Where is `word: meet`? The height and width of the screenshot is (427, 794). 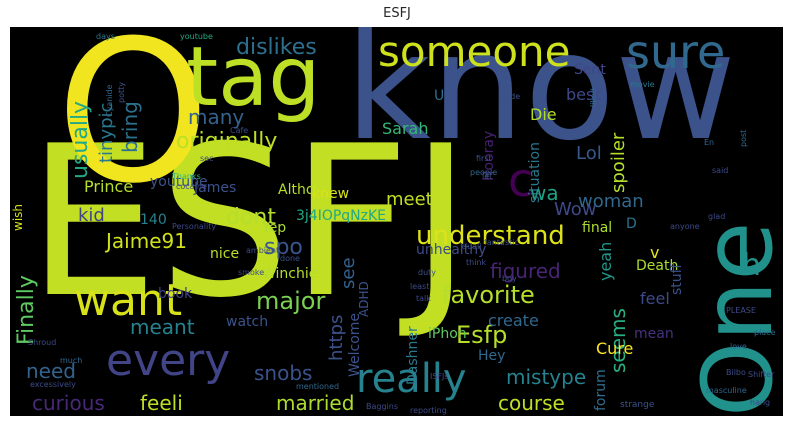
word: meet is located at coordinates (409, 199).